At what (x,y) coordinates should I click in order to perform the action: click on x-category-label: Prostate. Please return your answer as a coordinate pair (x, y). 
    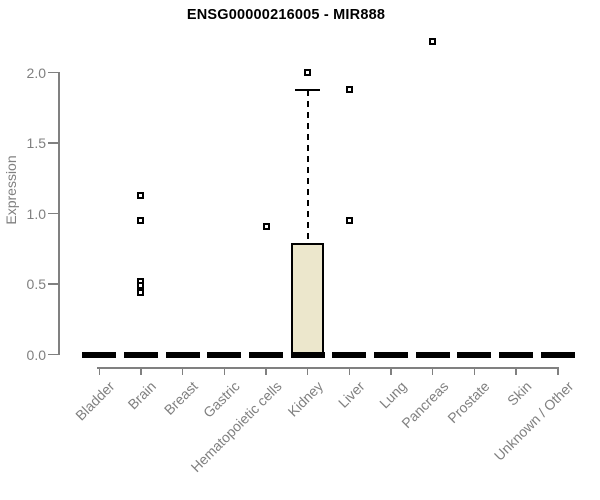
    Looking at the image, I should click on (468, 402).